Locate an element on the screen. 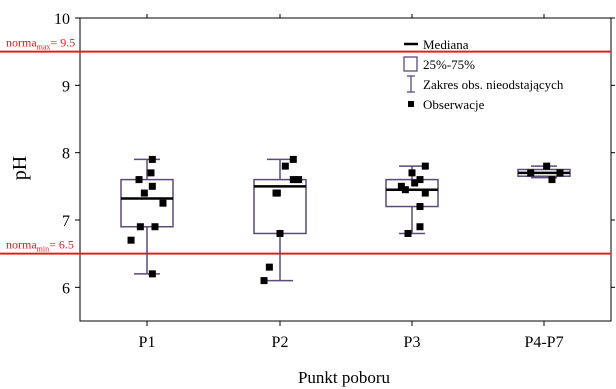 The width and height of the screenshot is (616, 389). y-tick-label: 6 is located at coordinates (66, 288).